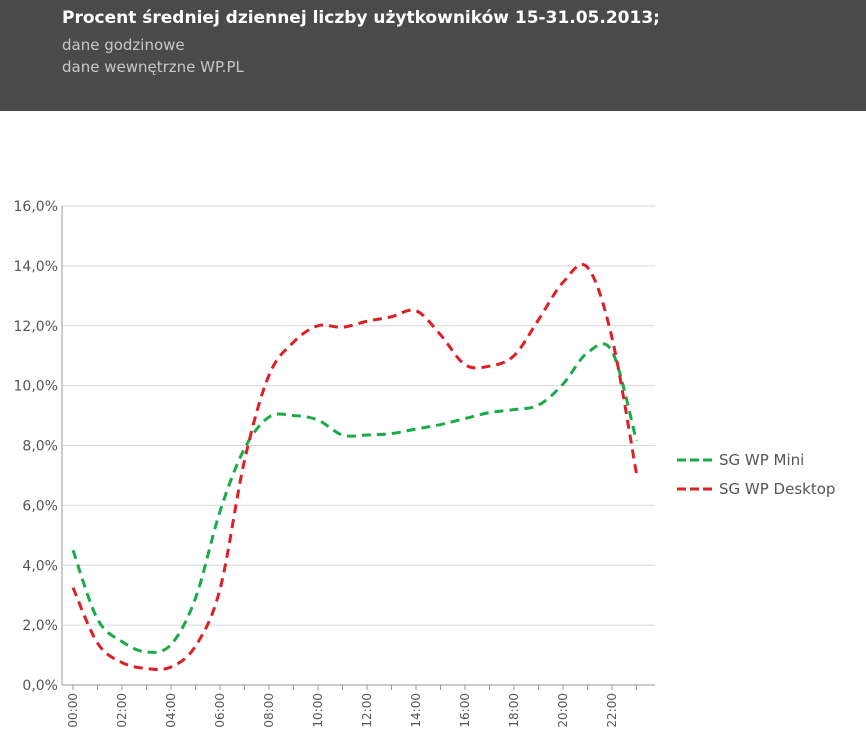  Describe the element at coordinates (318, 710) in the screenshot. I see `x-tick-label: 10:00` at that location.